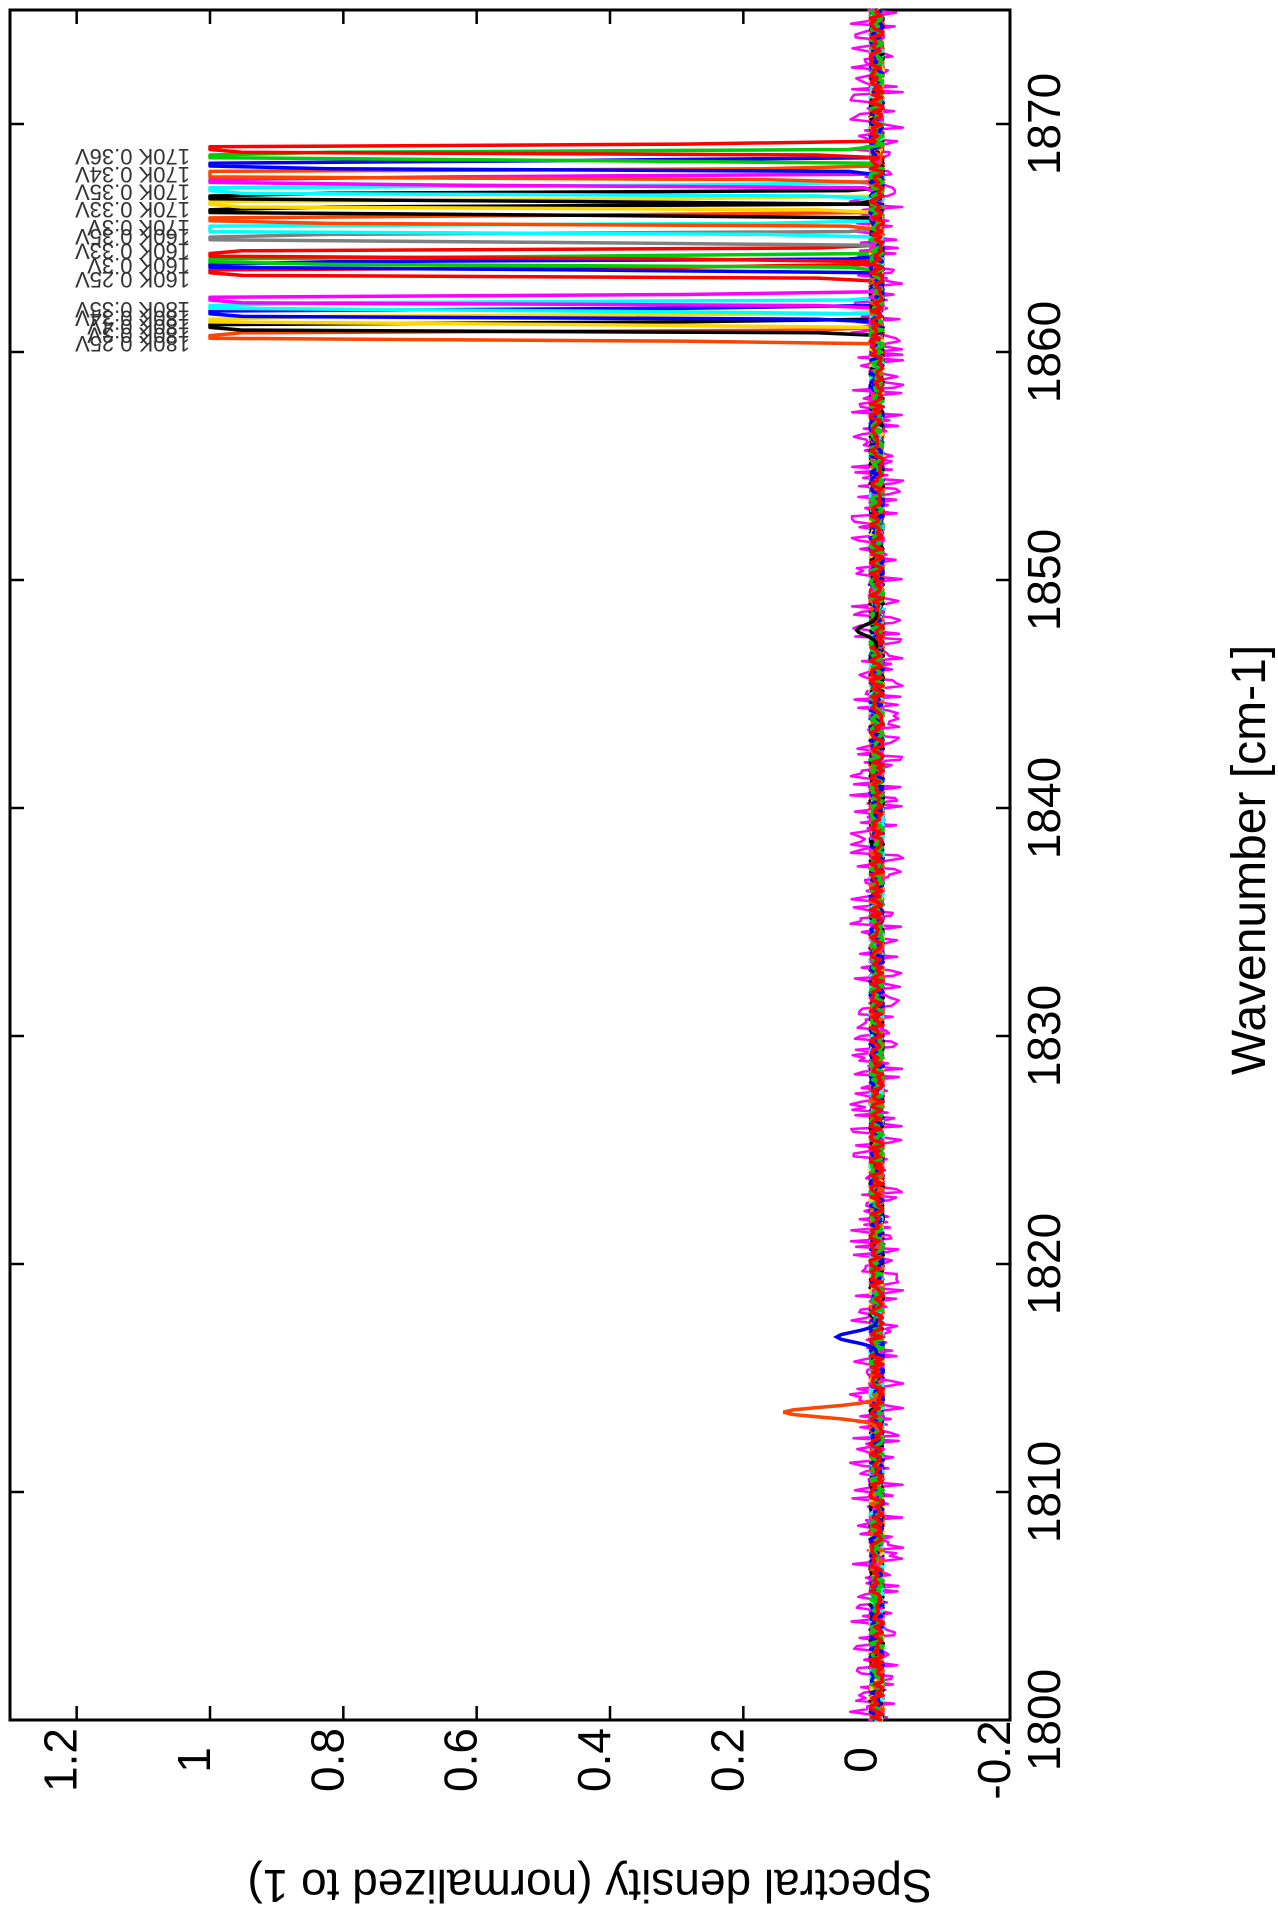 This screenshot has width=1278, height=1906. I want to click on x-axis-title: Wavenumber [cm-1], so click(1249, 860).